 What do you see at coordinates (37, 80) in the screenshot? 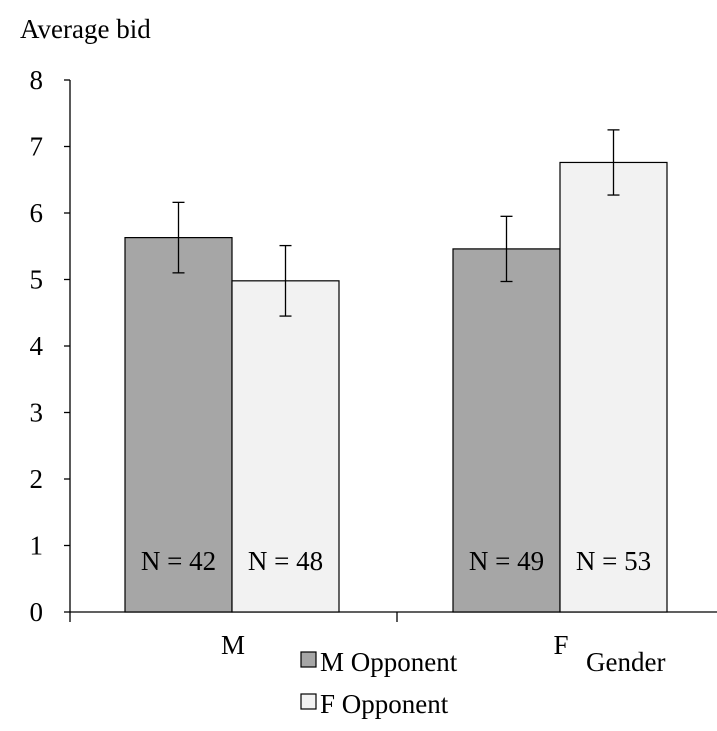
I see `y-tick-label: 8` at bounding box center [37, 80].